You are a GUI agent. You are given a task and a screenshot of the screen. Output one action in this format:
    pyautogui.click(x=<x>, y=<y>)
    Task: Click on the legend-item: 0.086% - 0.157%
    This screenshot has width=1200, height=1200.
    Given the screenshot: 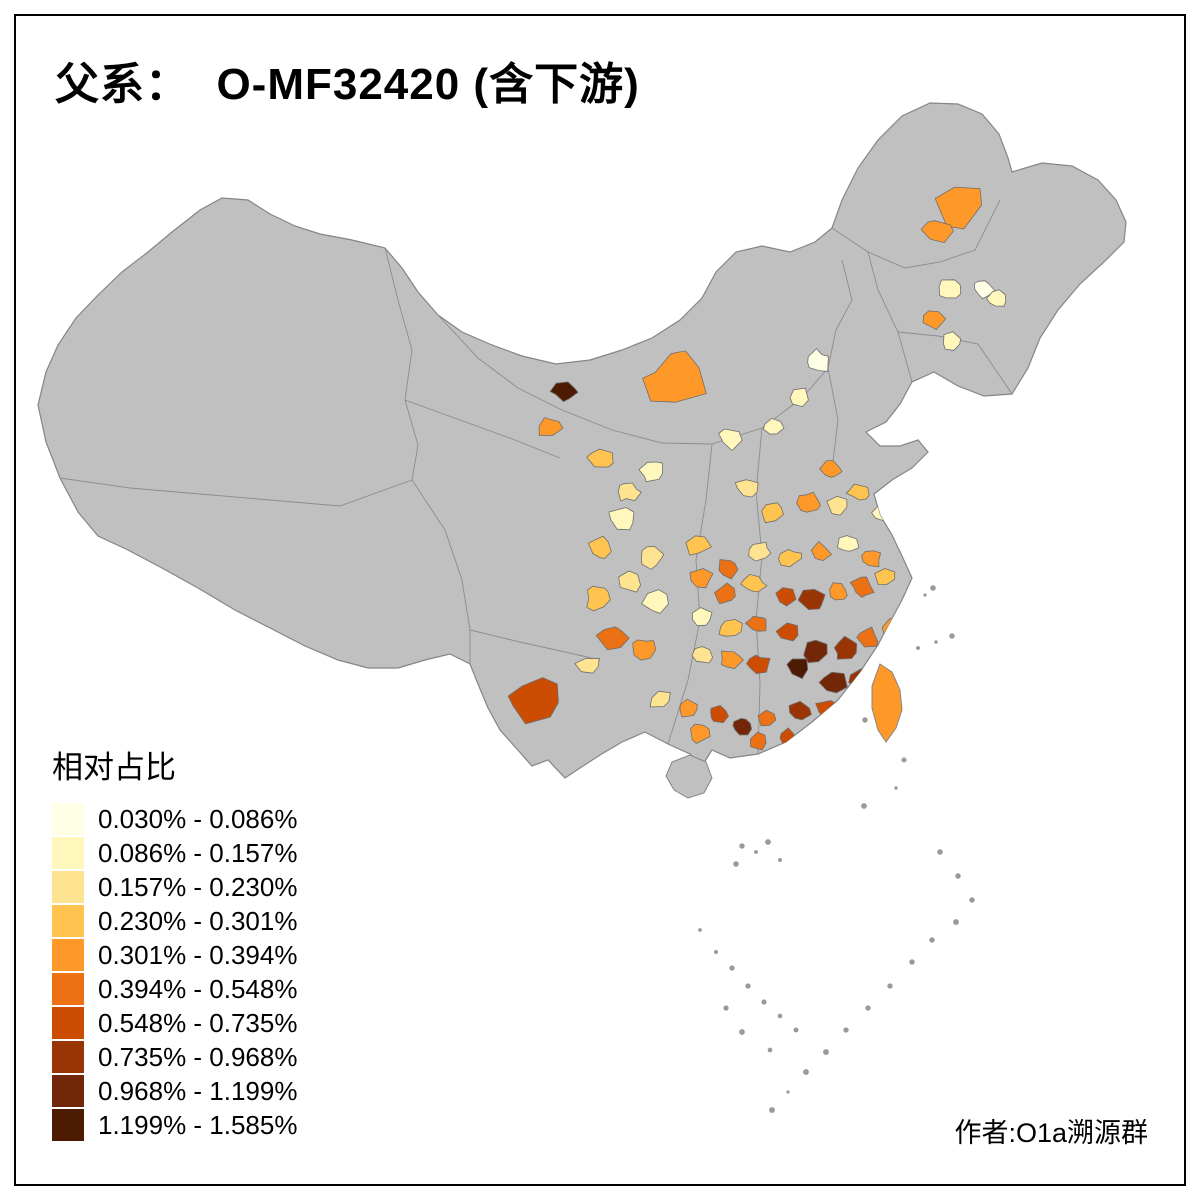 What is the action you would take?
    pyautogui.click(x=174, y=853)
    